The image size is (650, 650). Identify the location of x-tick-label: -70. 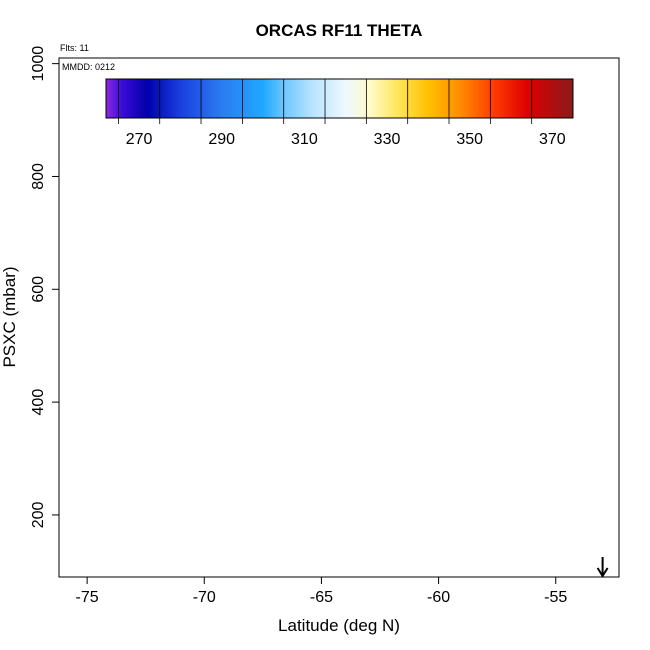
(204, 597).